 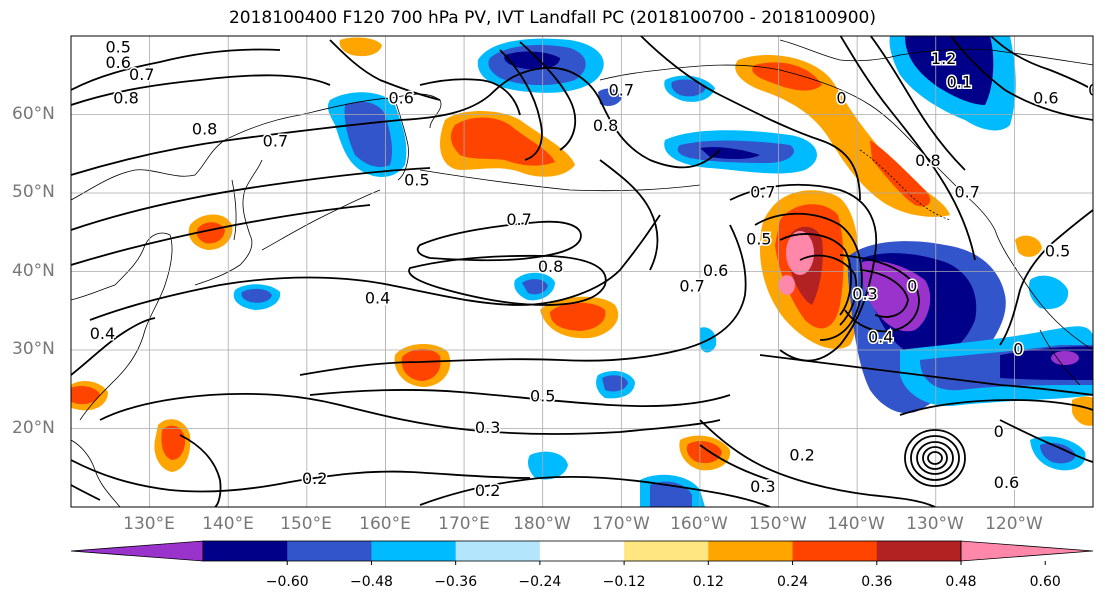 What do you see at coordinates (385, 524) in the screenshot?
I see `lon-label: 160°E` at bounding box center [385, 524].